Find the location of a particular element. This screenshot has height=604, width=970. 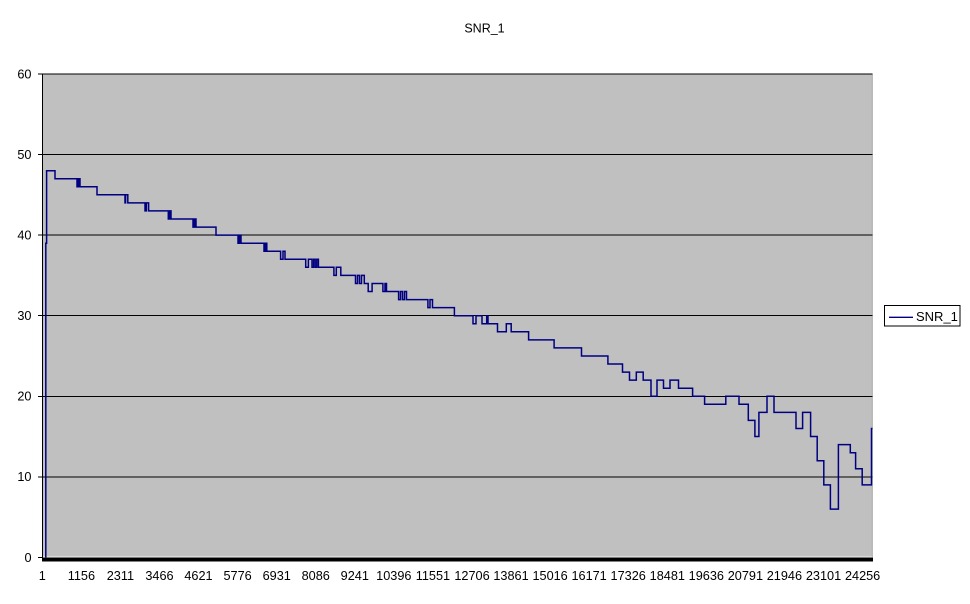

svg-text: 4621 is located at coordinates (198, 576).